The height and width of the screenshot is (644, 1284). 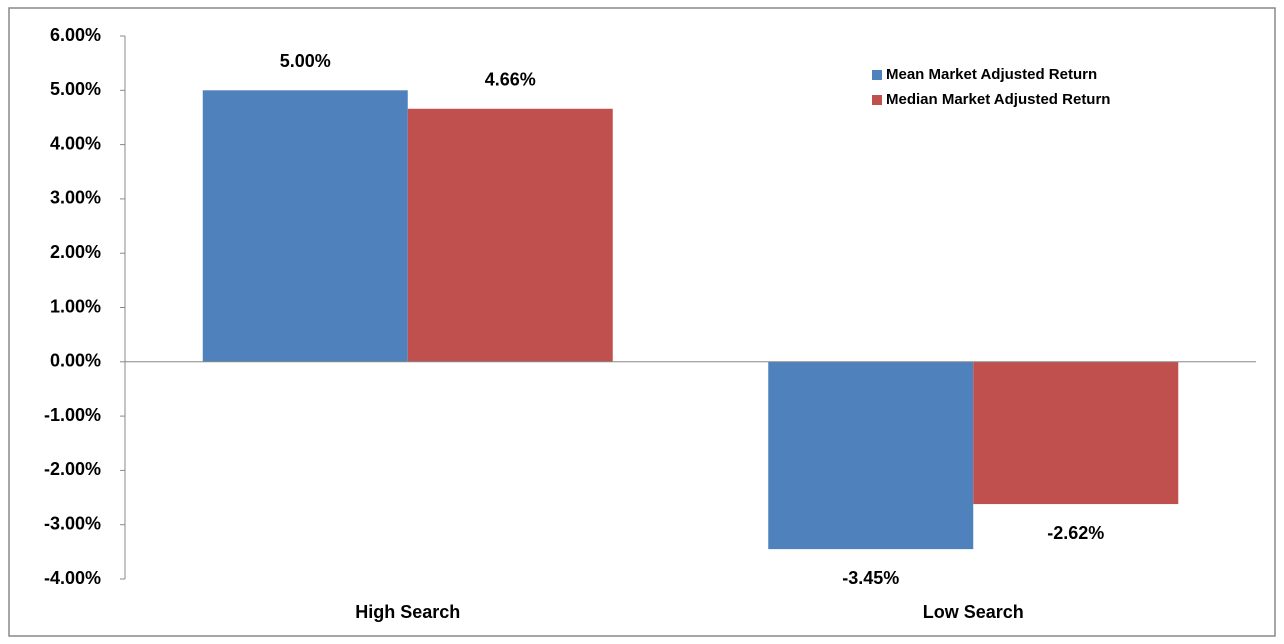 What do you see at coordinates (75, 306) in the screenshot?
I see `y-tick-label: 1.00%` at bounding box center [75, 306].